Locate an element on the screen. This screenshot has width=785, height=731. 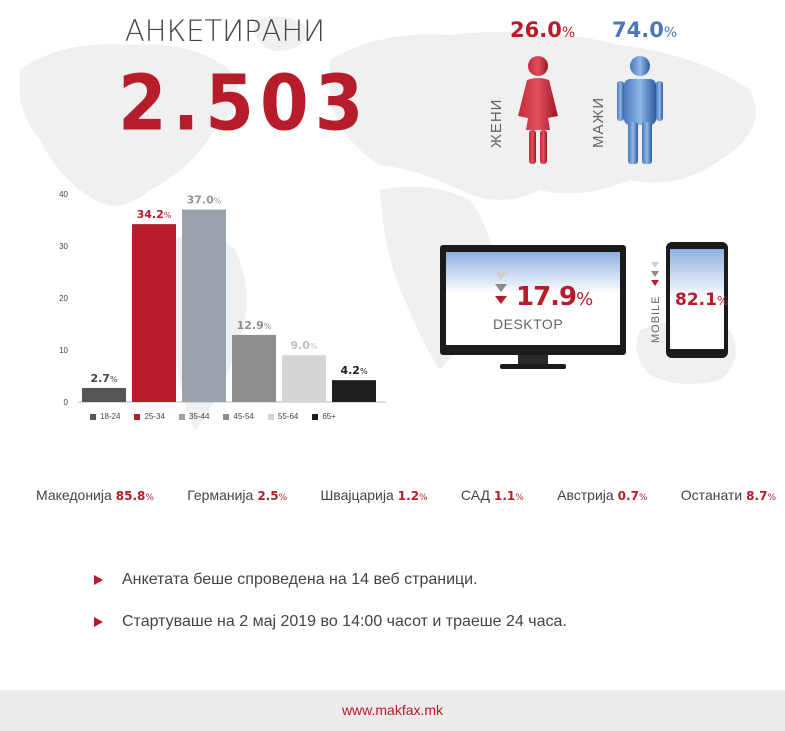
country-value: 2.5% is located at coordinates (272, 496).